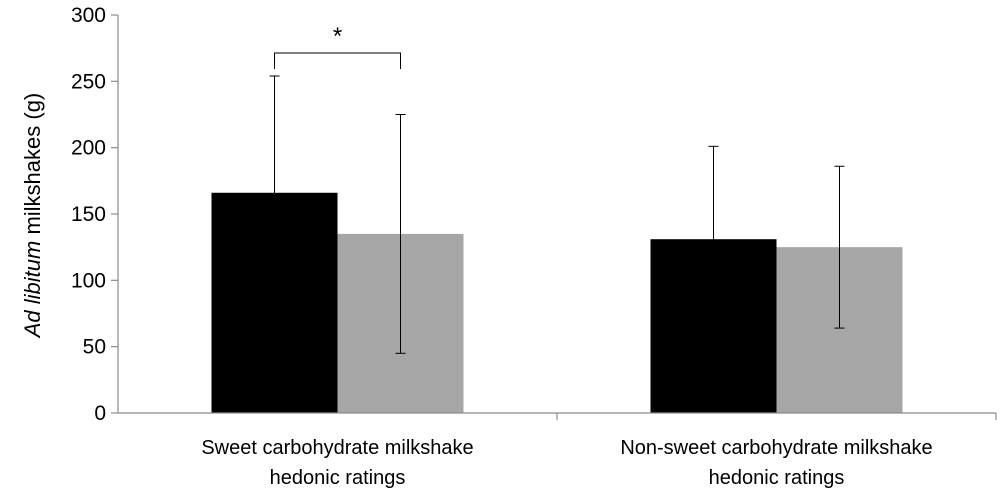 This screenshot has height=499, width=1004. What do you see at coordinates (100, 413) in the screenshot?
I see `y-tick-label: 0` at bounding box center [100, 413].